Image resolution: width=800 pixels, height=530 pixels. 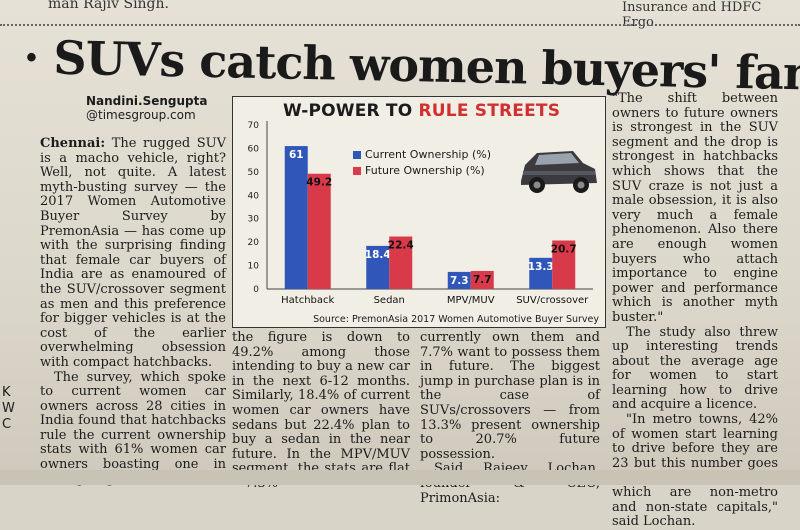 I want to click on previous-article-fragment: man Rajiv Singh., so click(x=108, y=6).